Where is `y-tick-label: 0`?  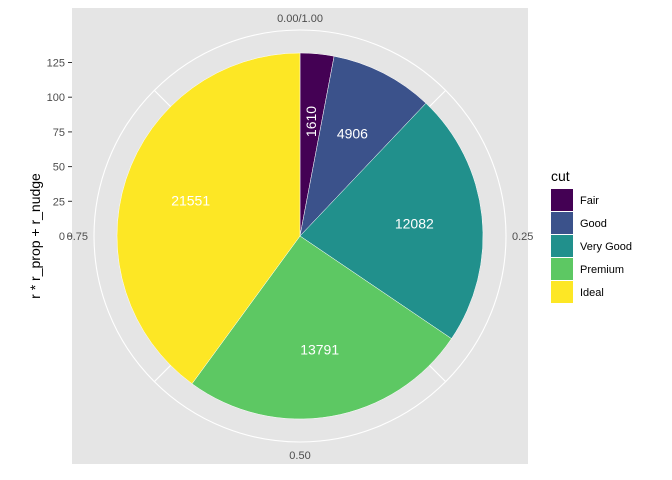
y-tick-label: 0 is located at coordinates (62, 237).